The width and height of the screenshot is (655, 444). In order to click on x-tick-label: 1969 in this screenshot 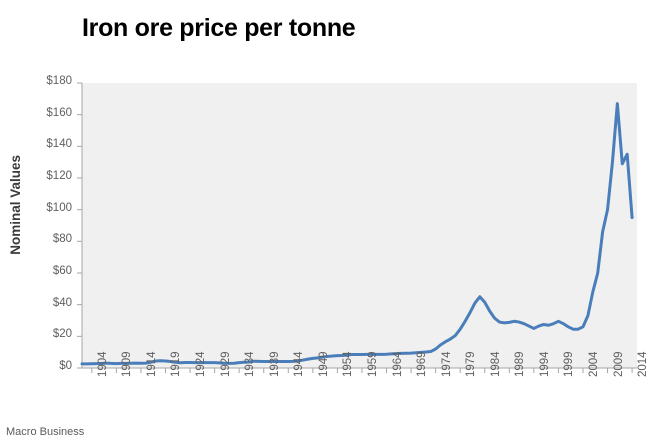, I will do `click(422, 364)`.